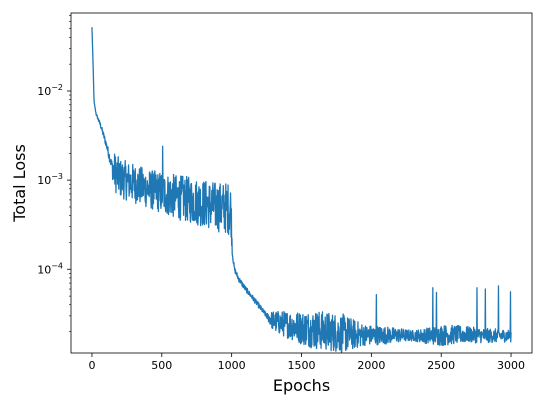 Image resolution: width=545 pixels, height=409 pixels. What do you see at coordinates (441, 365) in the screenshot?
I see `x-tick-label: 2500` at bounding box center [441, 365].